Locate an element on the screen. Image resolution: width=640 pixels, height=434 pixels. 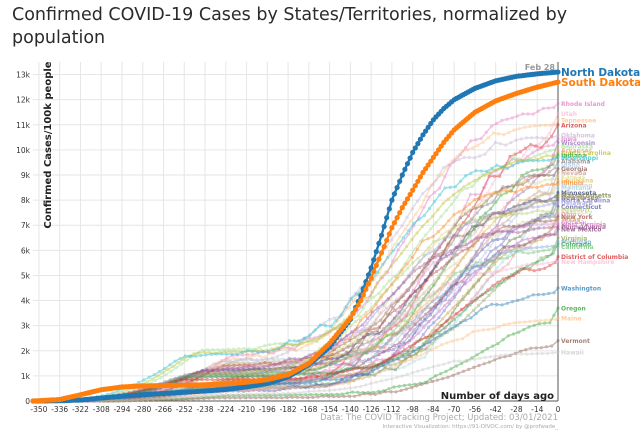
series-rhode-island-point is located at coordinates (533, 114).